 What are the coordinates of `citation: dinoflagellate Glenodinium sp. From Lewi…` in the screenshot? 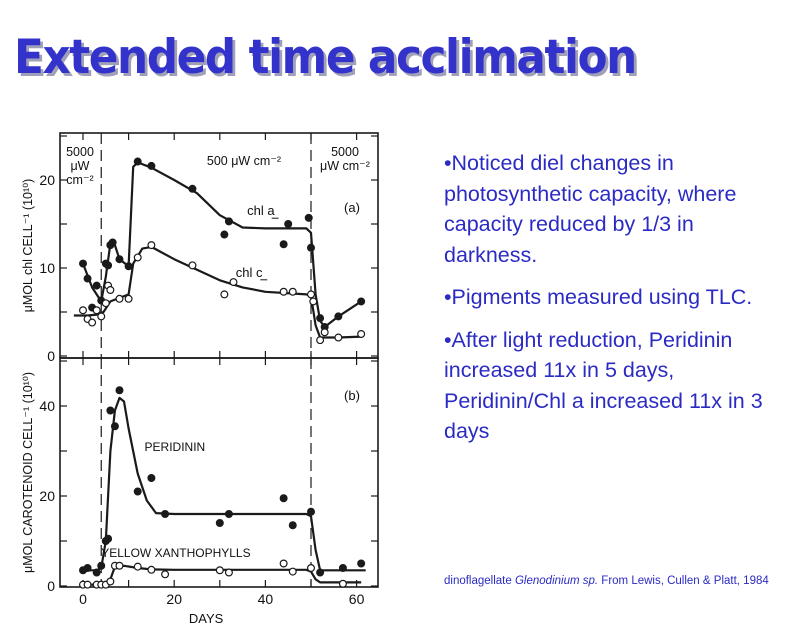 It's located at (614, 581).